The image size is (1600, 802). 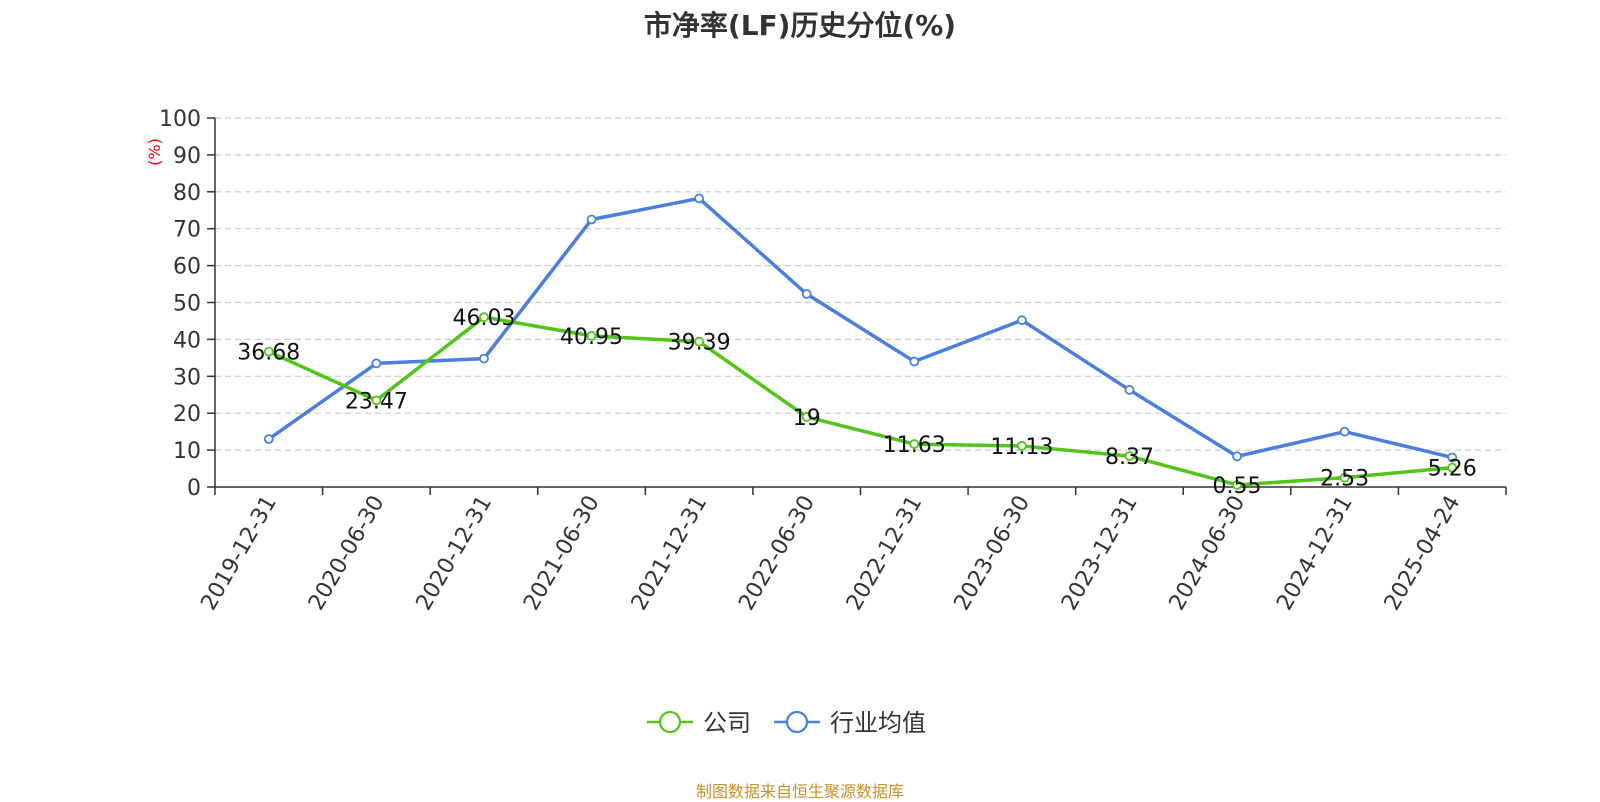 I want to click on legend-label: 公司, so click(x=727, y=723).